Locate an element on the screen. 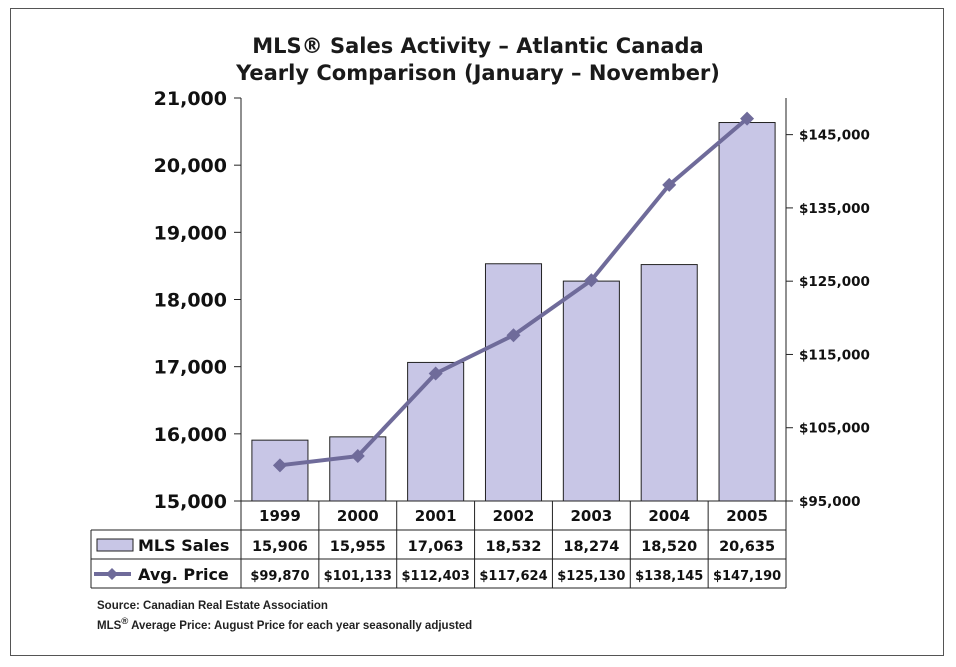 The height and width of the screenshot is (667, 956). legend-marker-avg-price is located at coordinates (112, 574).